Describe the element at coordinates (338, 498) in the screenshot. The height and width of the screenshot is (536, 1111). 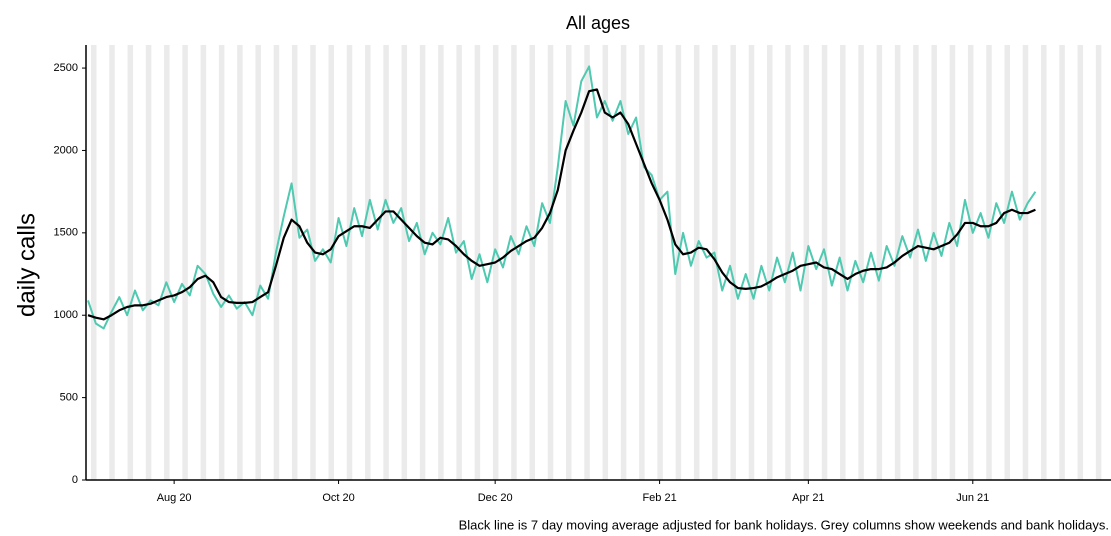
I see `x-tick-label: Oct 20` at that location.